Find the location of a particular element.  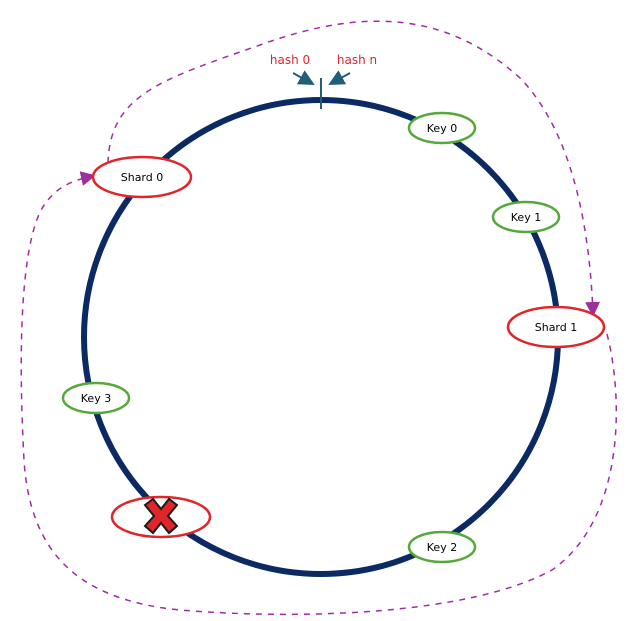

key-label: Key 1 is located at coordinates (526, 217).